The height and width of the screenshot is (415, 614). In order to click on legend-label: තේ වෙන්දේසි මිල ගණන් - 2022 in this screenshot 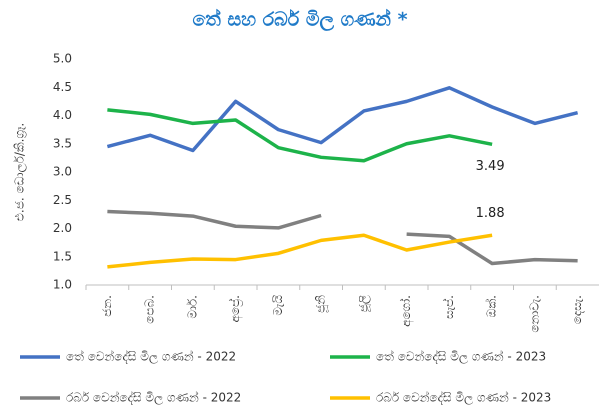, I will do `click(151, 356)`.